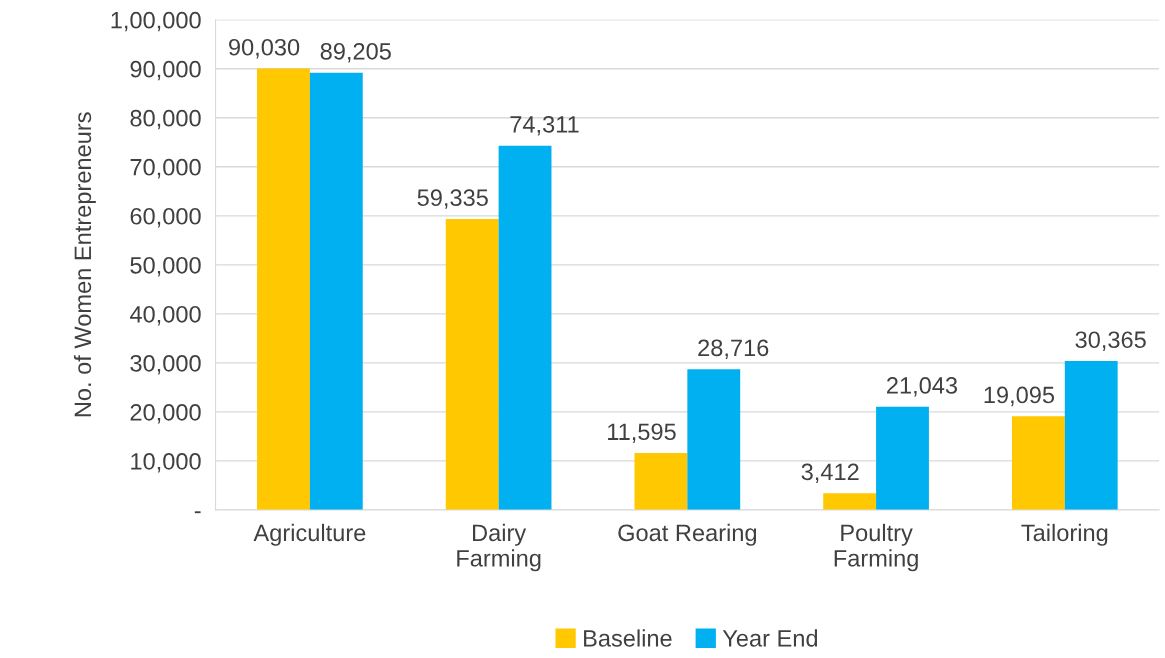 Image resolution: width=1165 pixels, height=658 pixels. I want to click on data-label: 11,595, so click(642, 433).